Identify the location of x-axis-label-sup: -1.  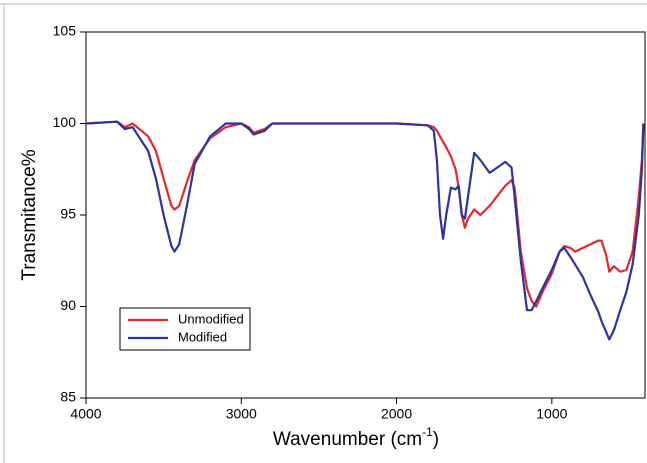
(427, 432).